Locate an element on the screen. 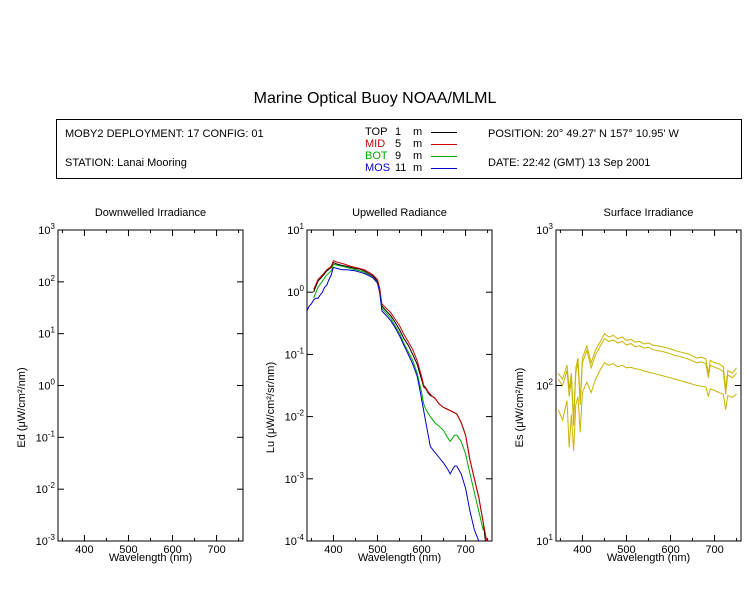 The height and width of the screenshot is (600, 750). chart-title: Upwelled Radiance is located at coordinates (399, 213).